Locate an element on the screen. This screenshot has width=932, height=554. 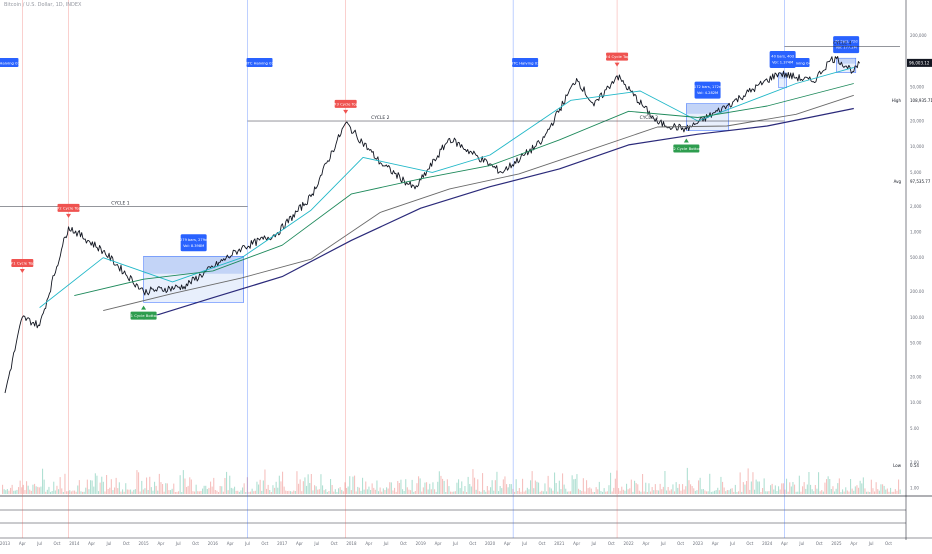
cycle-top-label-box is located at coordinates (617, 56).